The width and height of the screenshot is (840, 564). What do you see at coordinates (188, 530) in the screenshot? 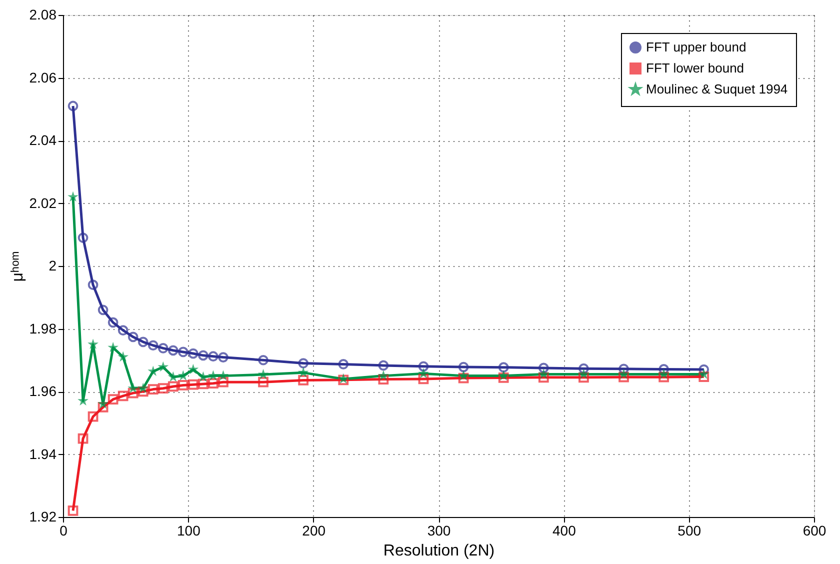
I see `x-tick-label: 100` at bounding box center [188, 530].